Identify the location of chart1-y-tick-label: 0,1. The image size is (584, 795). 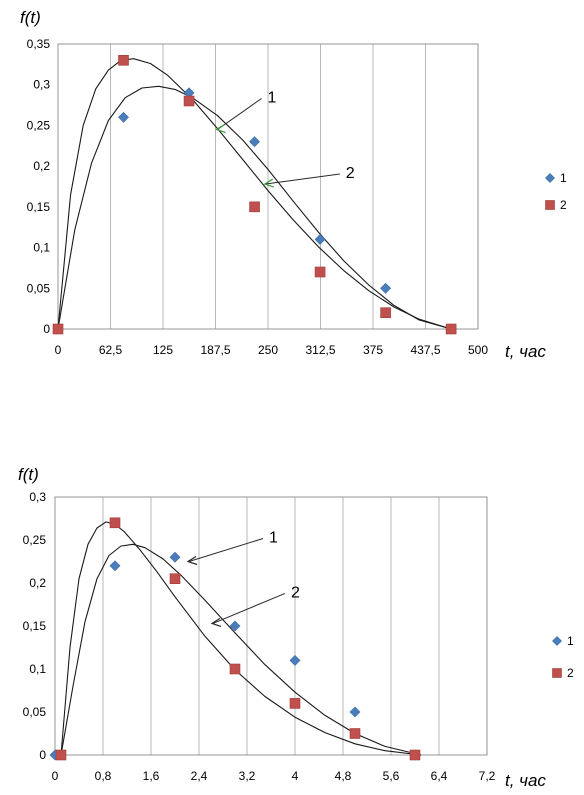
(41, 248).